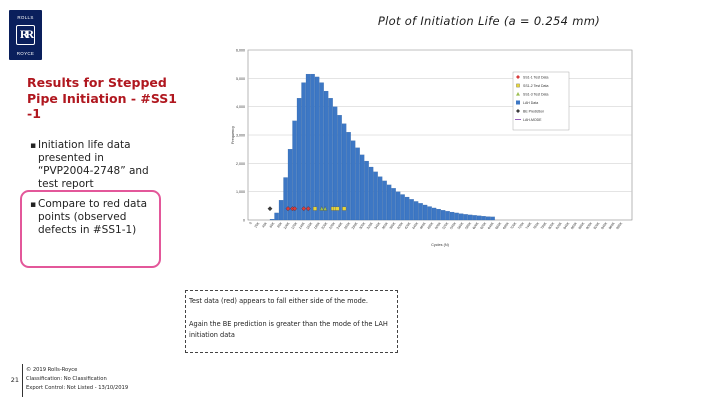 The height and width of the screenshot is (405, 720). What do you see at coordinates (619, 225) in the screenshot?
I see `x-tick-label: 980K` at bounding box center [619, 225].